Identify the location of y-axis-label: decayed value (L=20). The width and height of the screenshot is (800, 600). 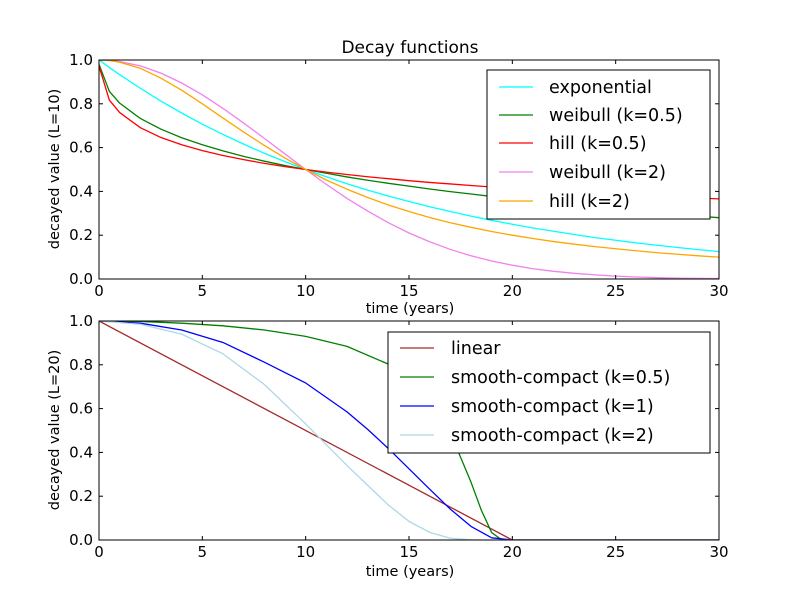
(55, 430).